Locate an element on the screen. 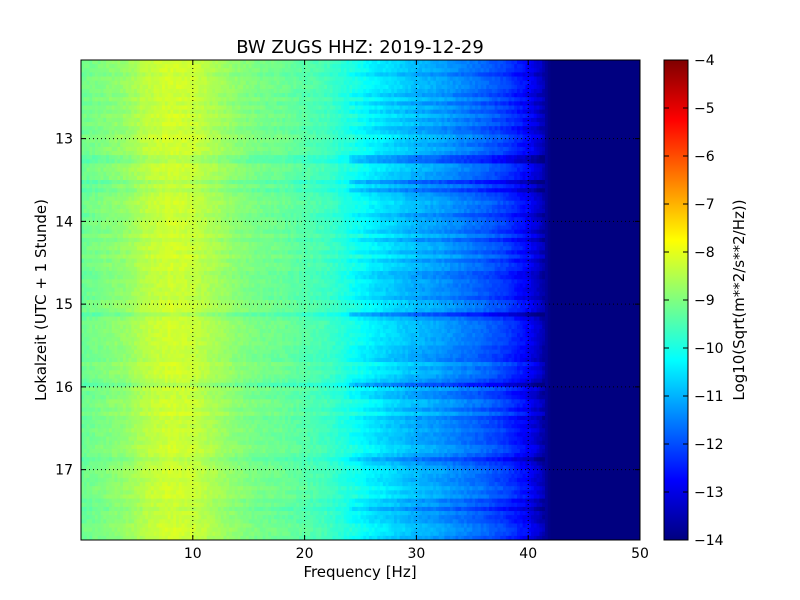  chart-title: BW ZUGS HHZ: 2019-12-29 is located at coordinates (360, 47).